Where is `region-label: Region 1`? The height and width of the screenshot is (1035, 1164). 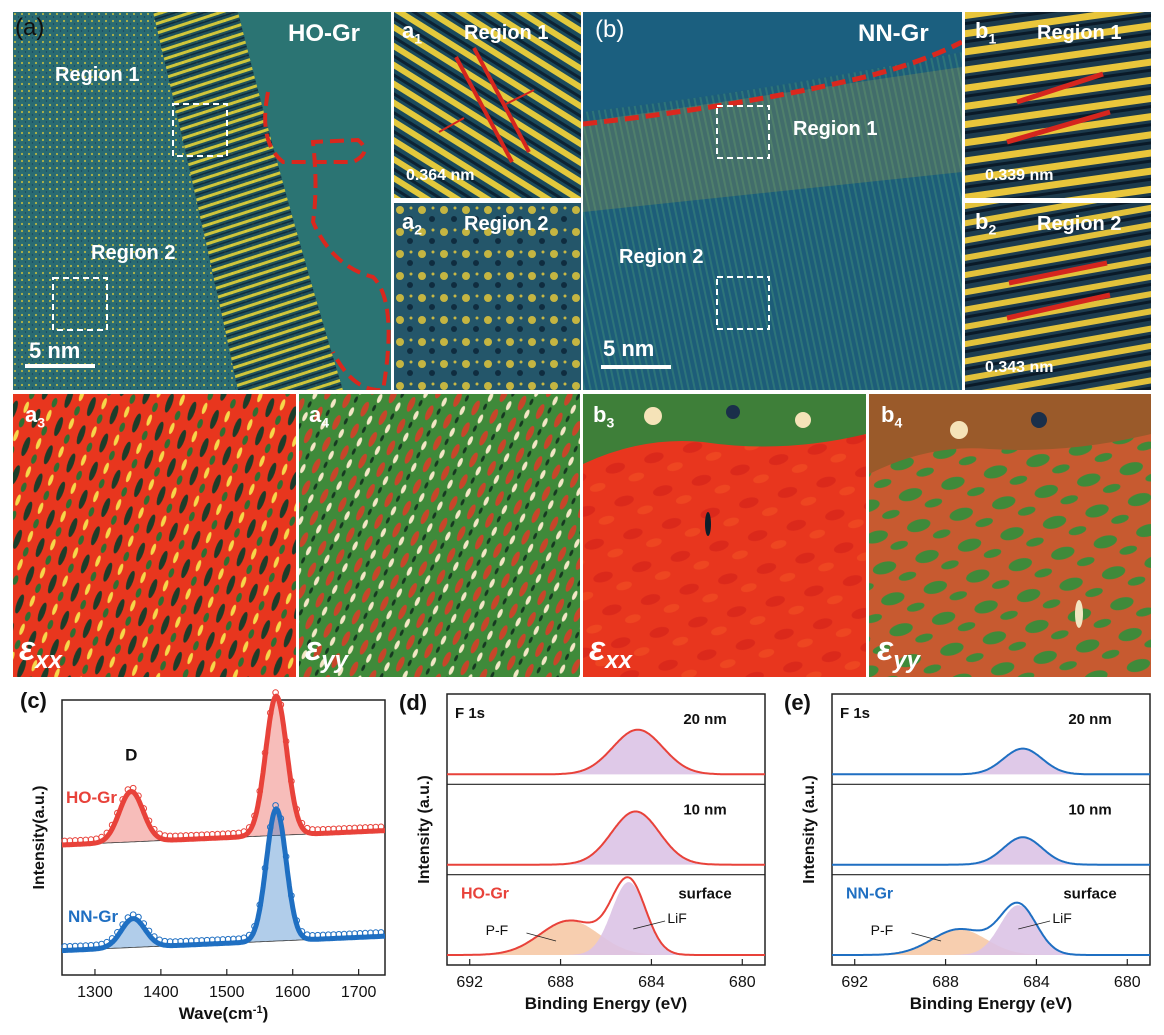
region-label: Region 1 is located at coordinates (1079, 33).